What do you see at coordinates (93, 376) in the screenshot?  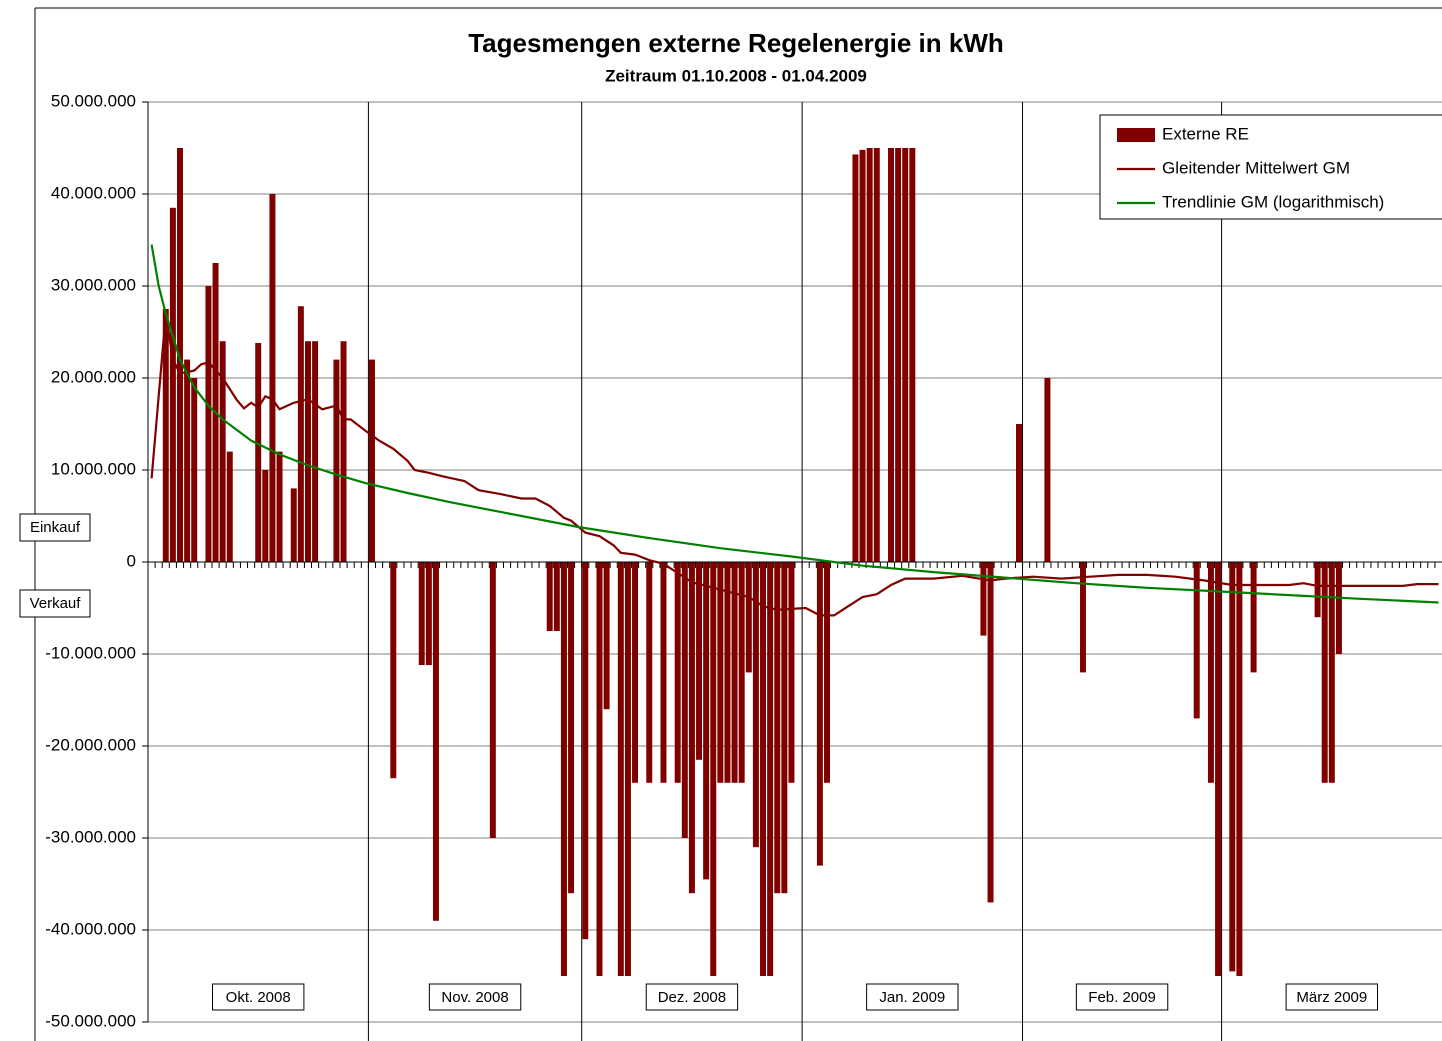 I see `y-tick-label: 20.000.000` at bounding box center [93, 376].